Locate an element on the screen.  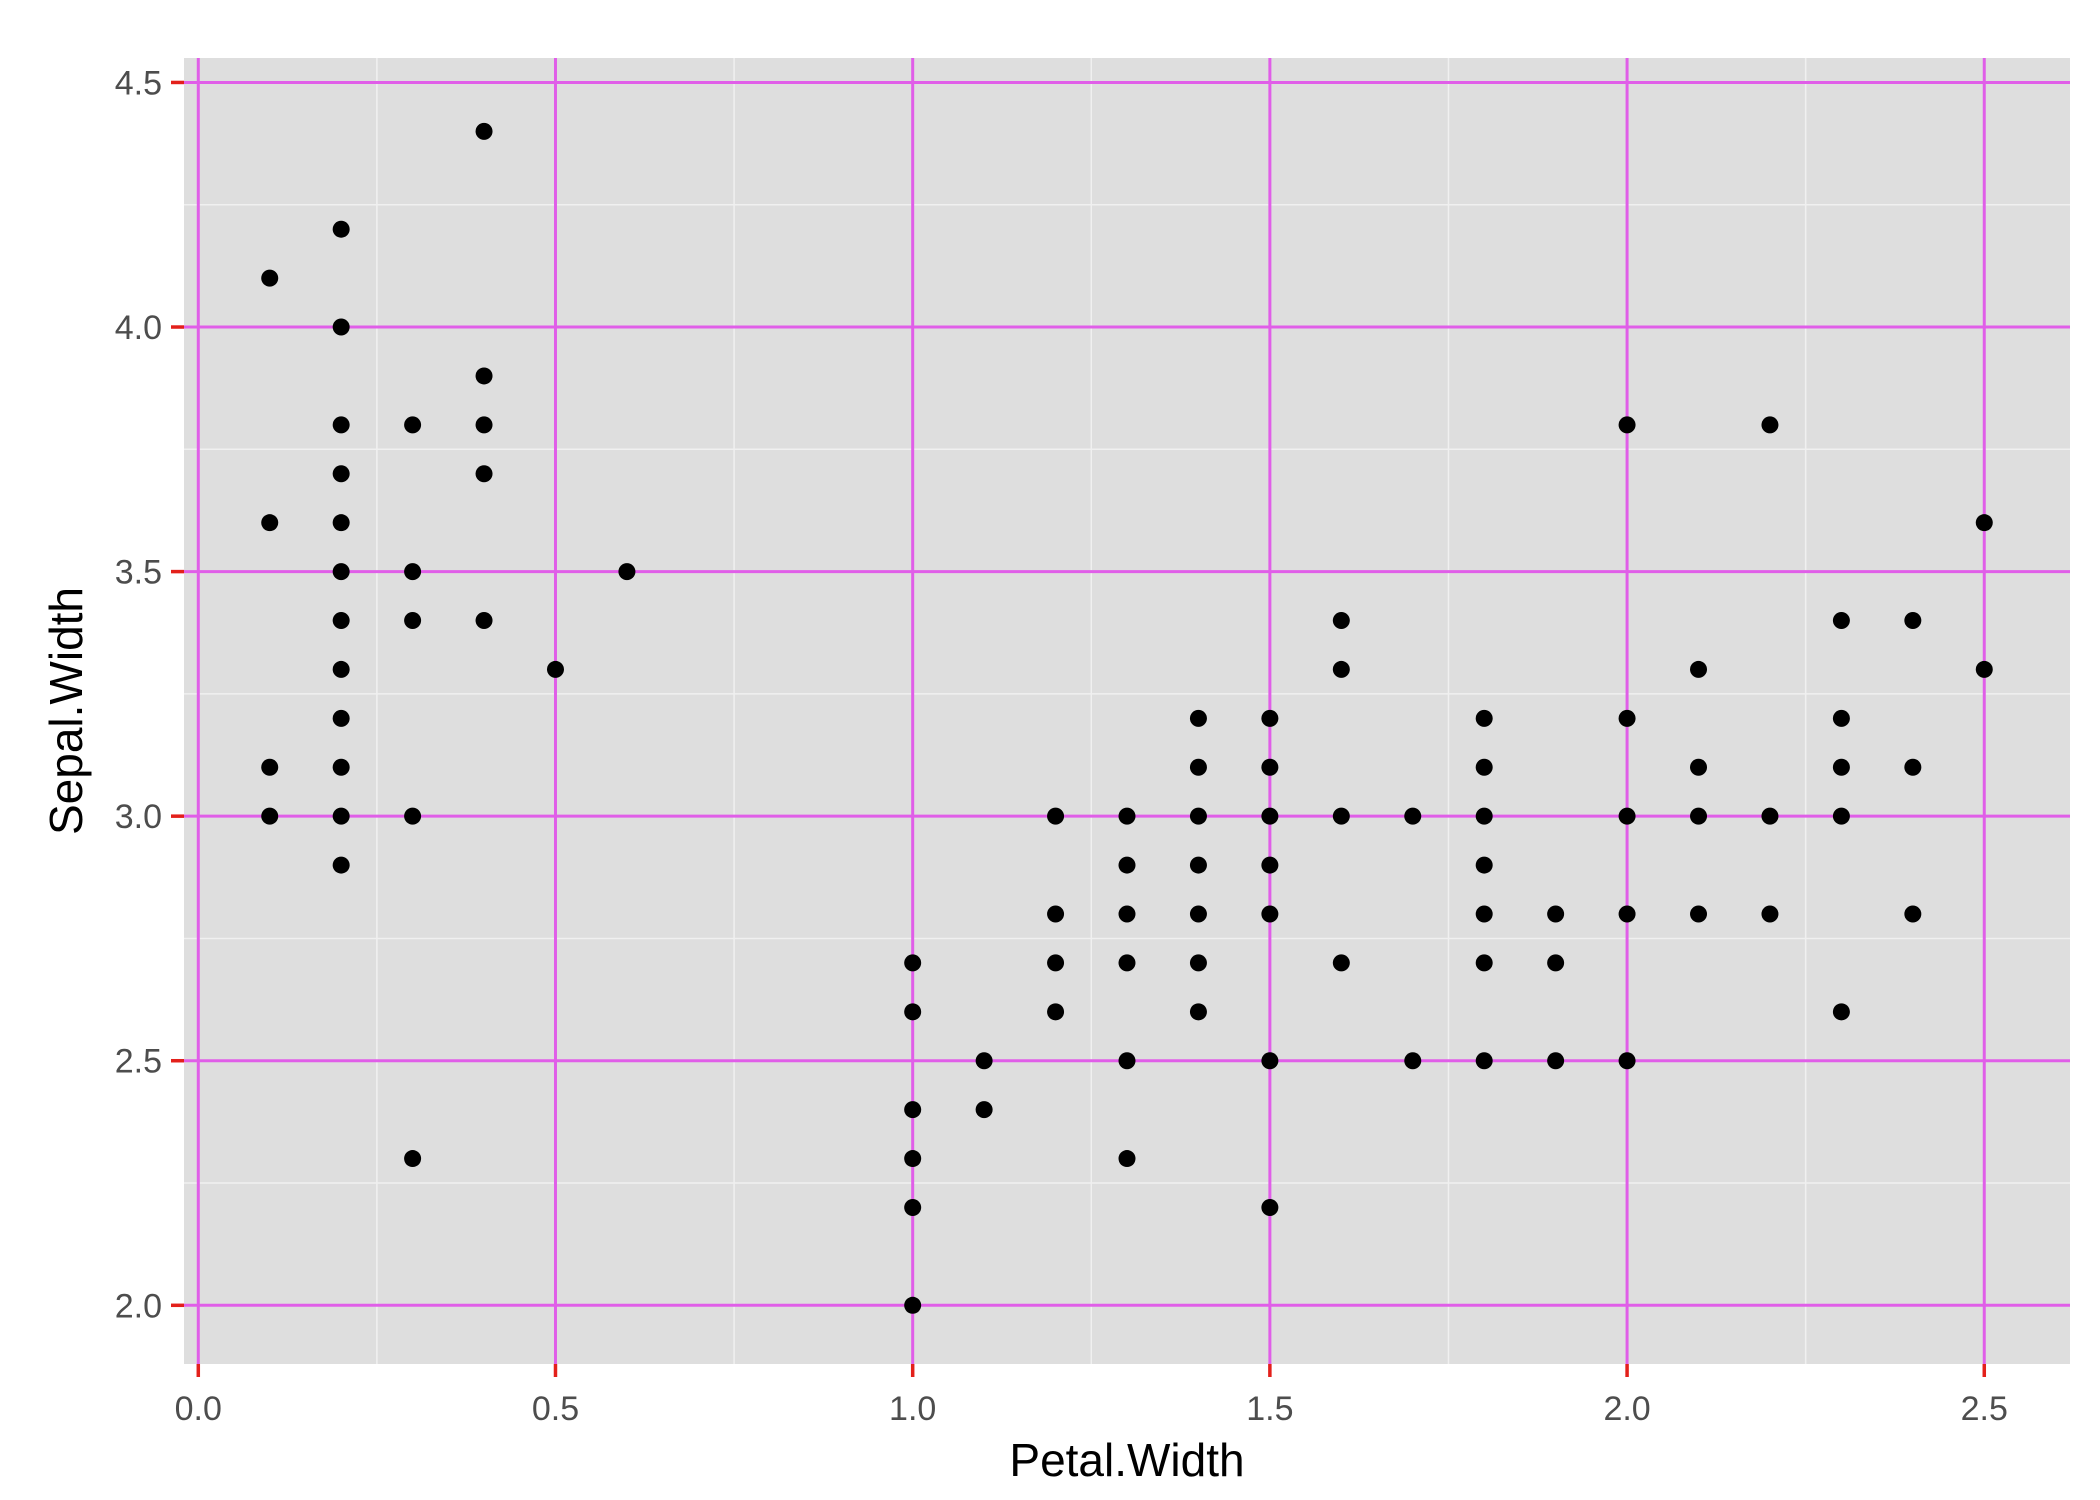
y-tick-label: 3.5 is located at coordinates (138, 573).